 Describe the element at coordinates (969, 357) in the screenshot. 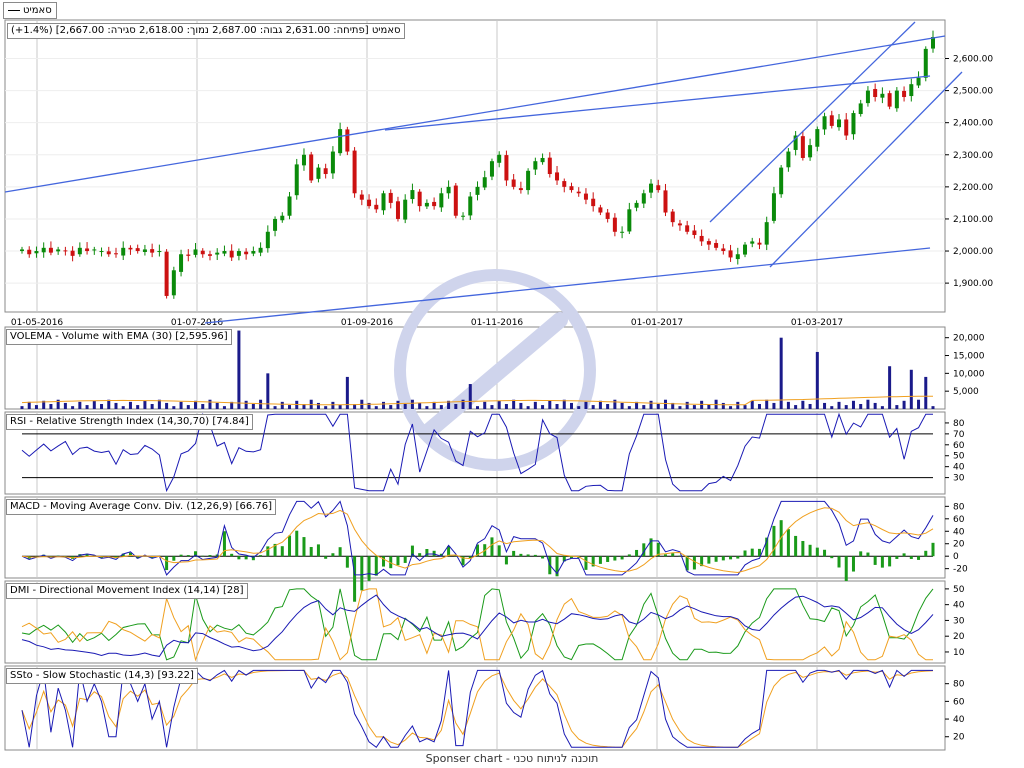

I see `y-tick-label: 15,000` at that location.